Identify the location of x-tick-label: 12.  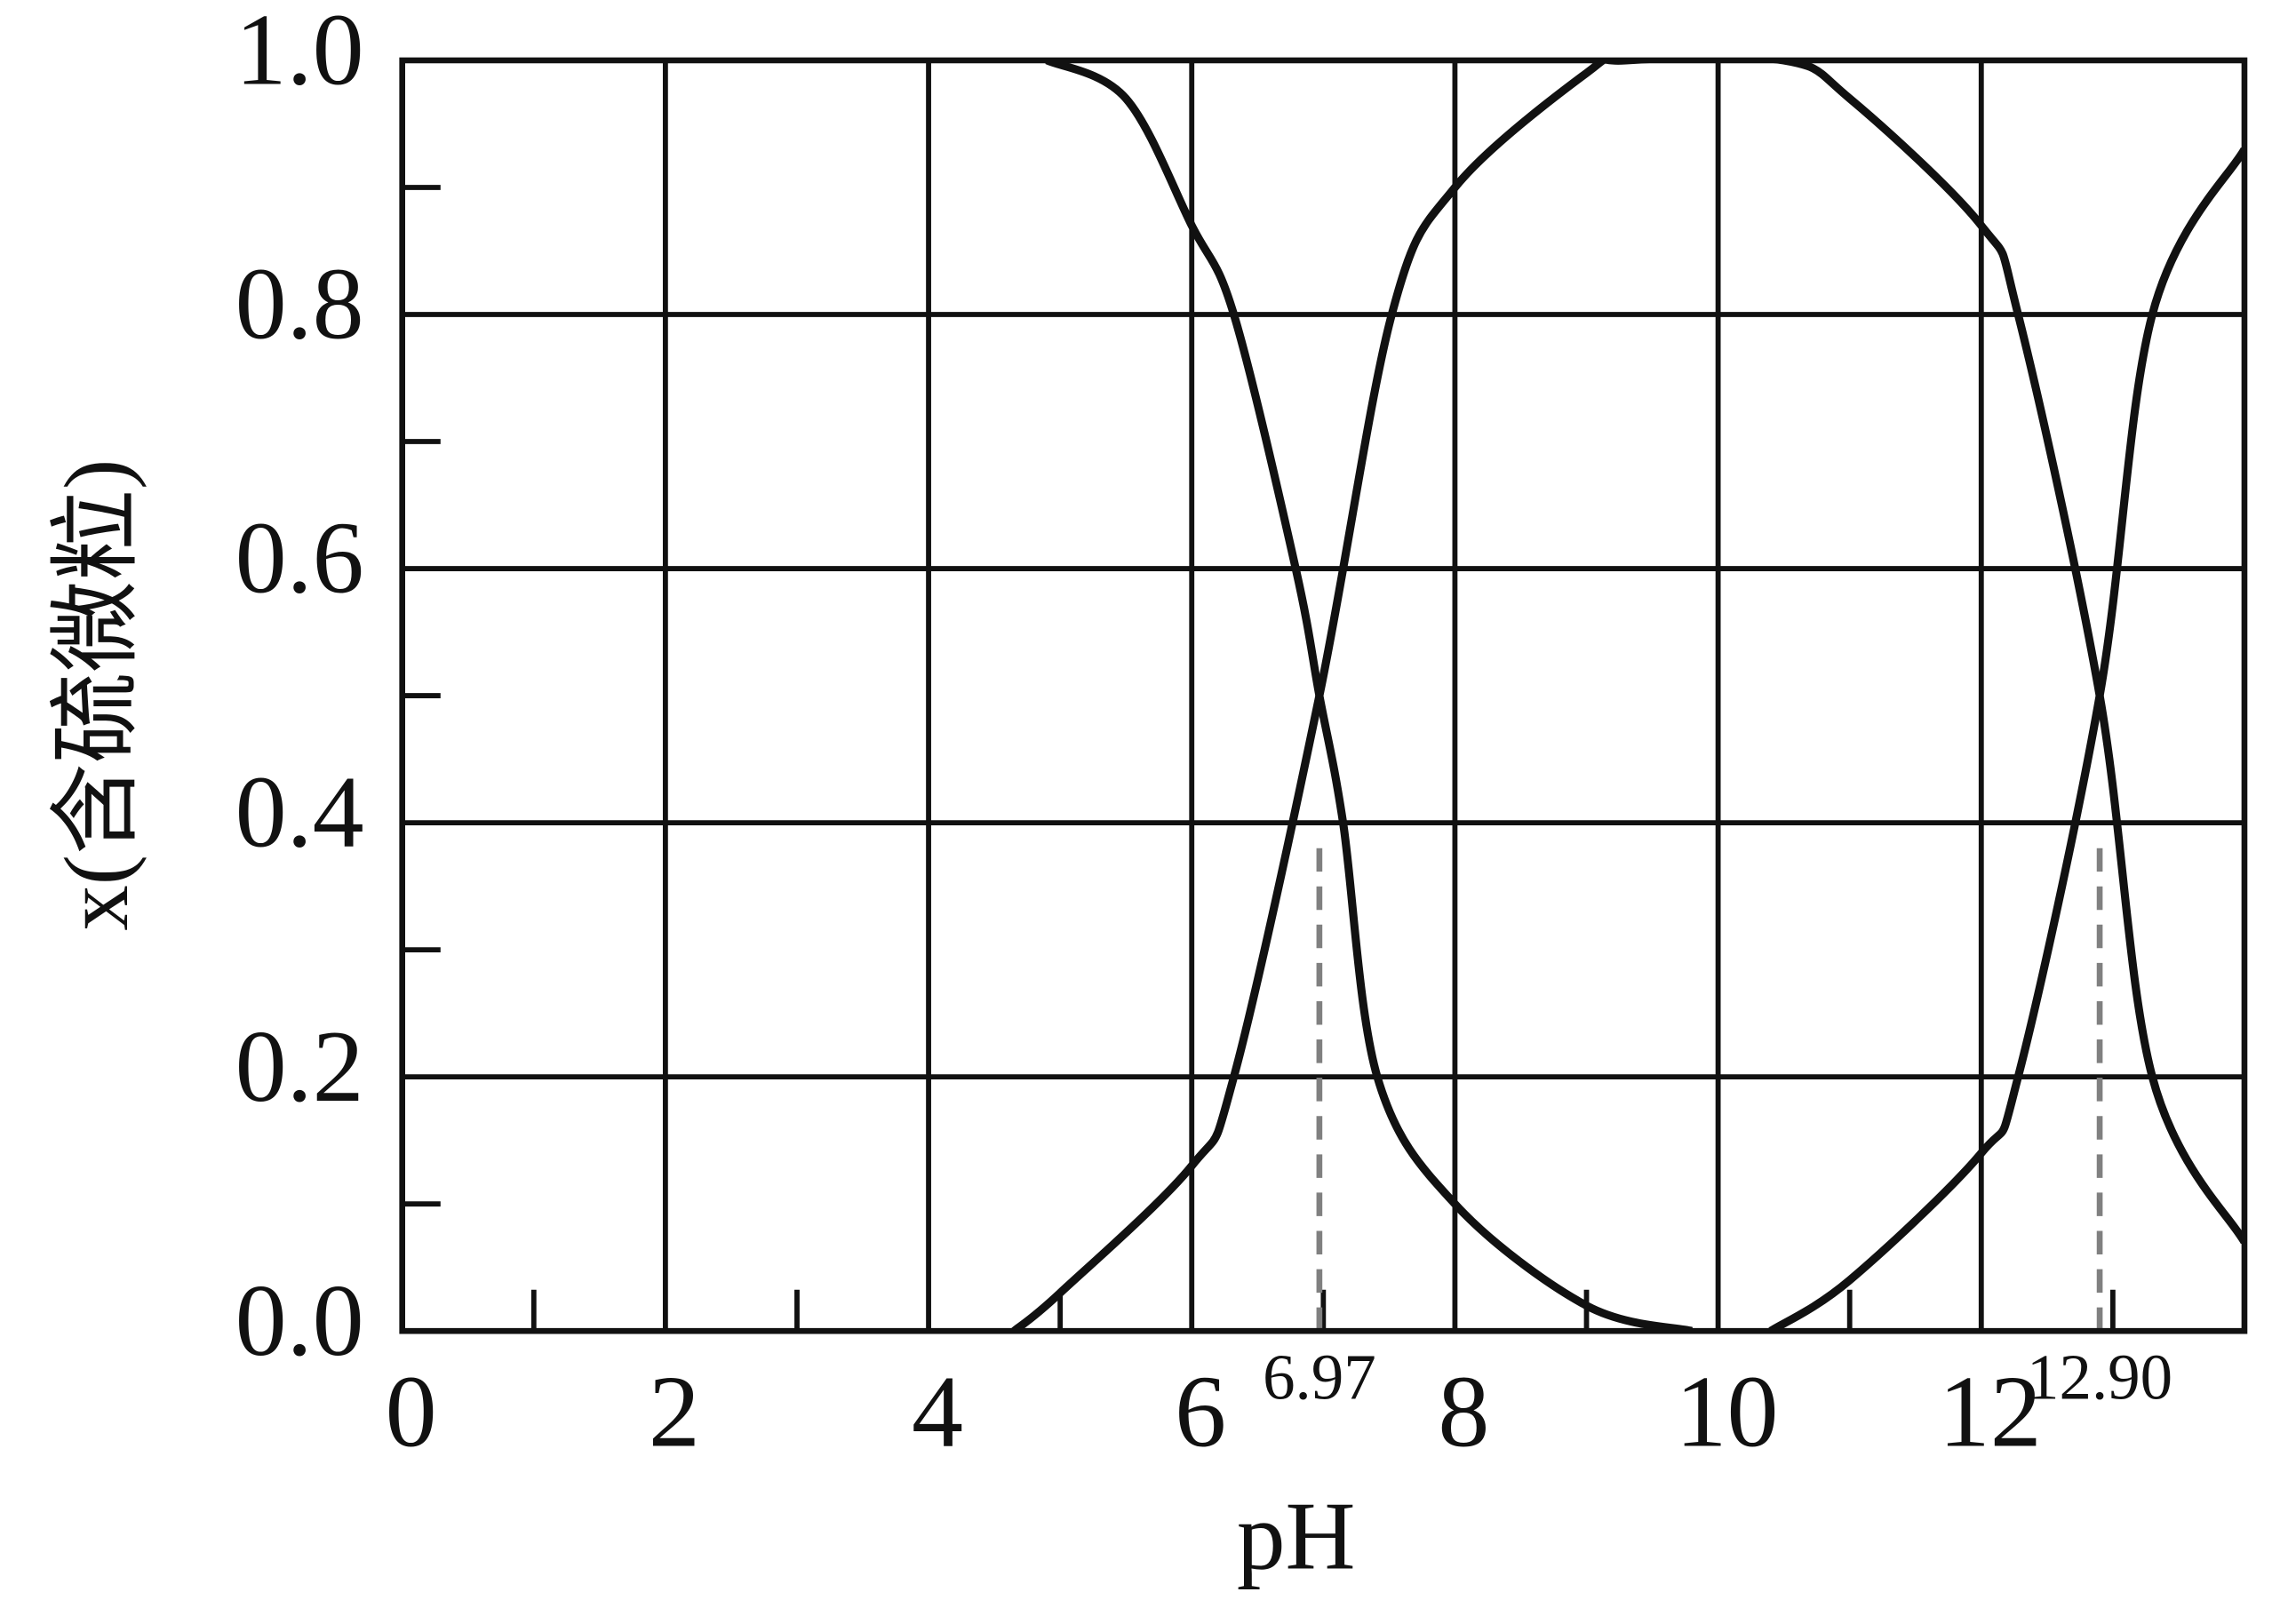
(1990, 1412).